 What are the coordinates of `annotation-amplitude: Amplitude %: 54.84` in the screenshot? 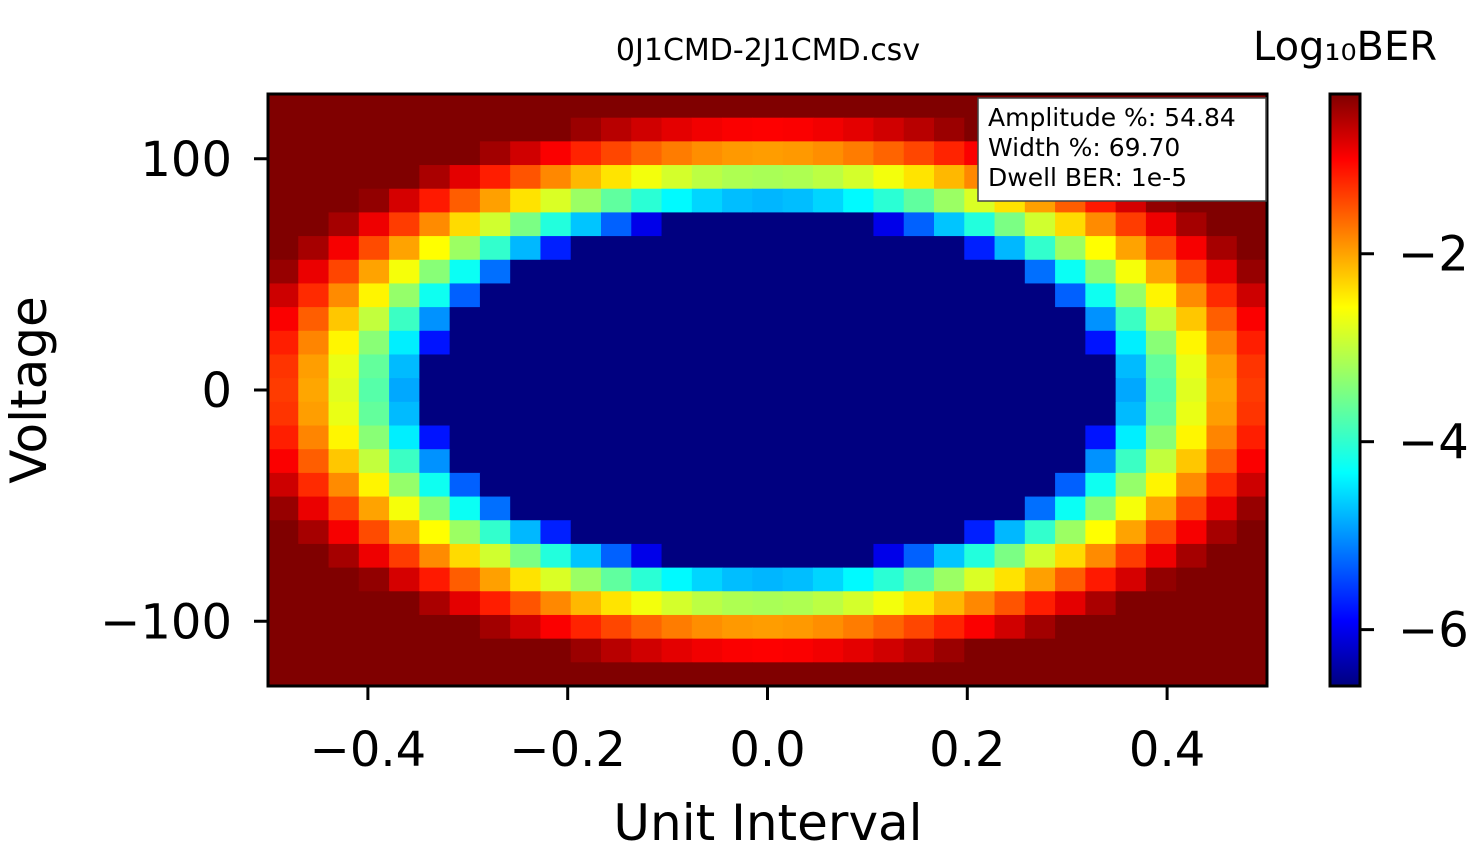 It's located at (1112, 117).